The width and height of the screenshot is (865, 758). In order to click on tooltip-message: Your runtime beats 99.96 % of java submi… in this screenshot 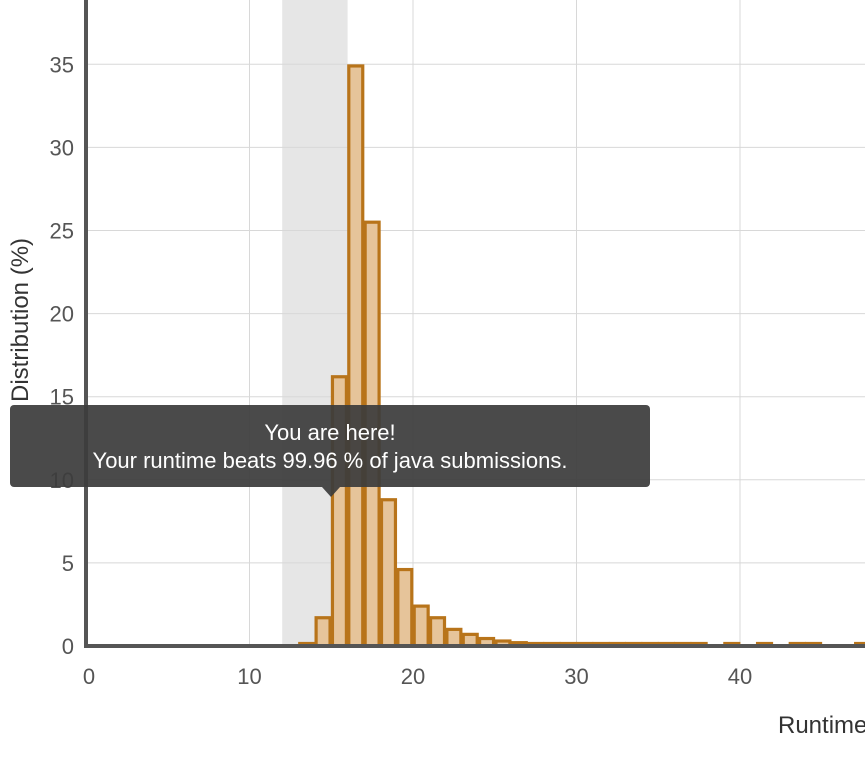, I will do `click(330, 460)`.